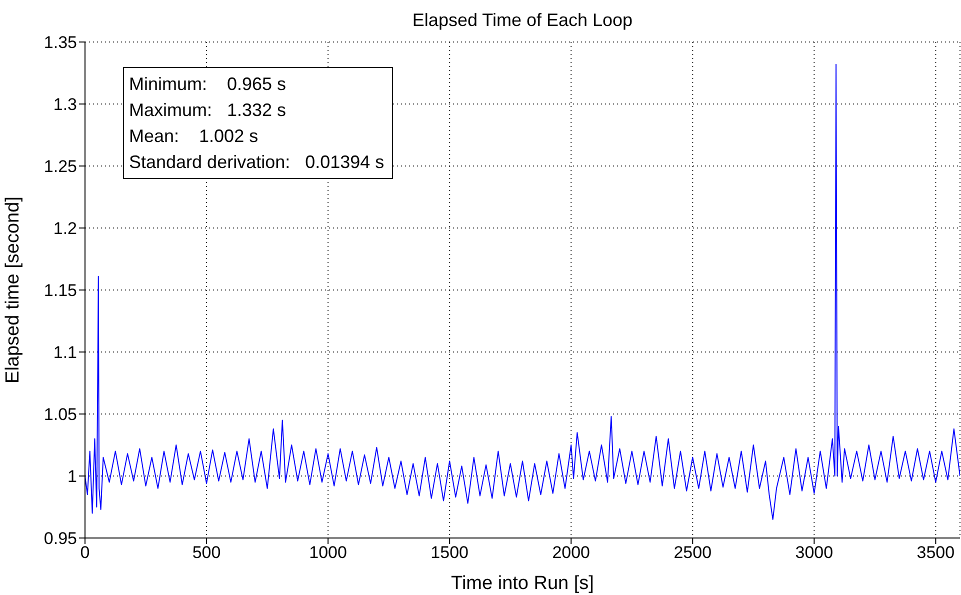  I want to click on x-tick-label: 0, so click(85, 552).